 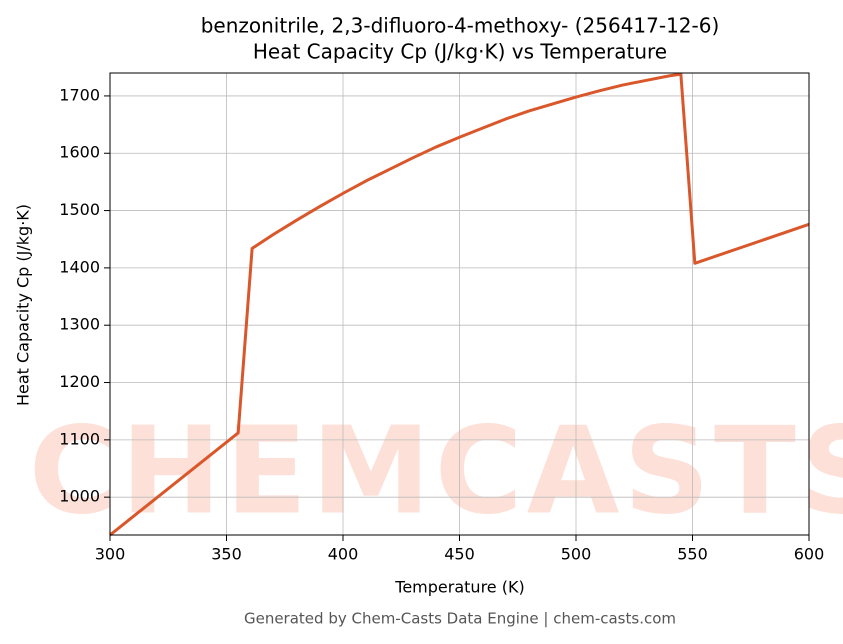 What do you see at coordinates (79, 266) in the screenshot?
I see `y-tick-label: 1400` at bounding box center [79, 266].